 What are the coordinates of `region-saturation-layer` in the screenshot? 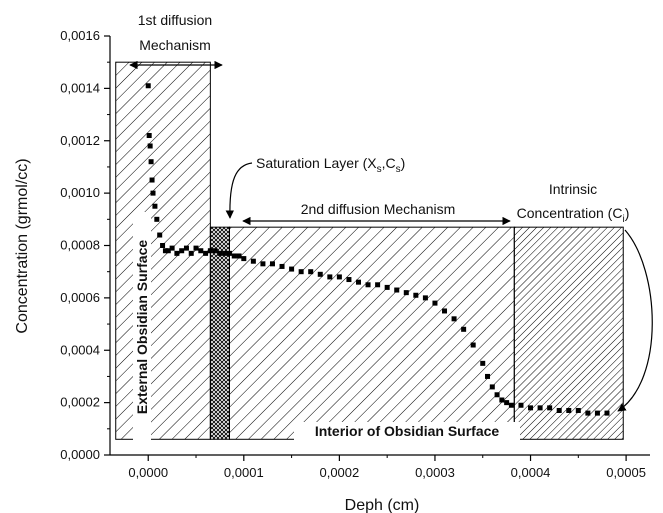 It's located at (219, 333).